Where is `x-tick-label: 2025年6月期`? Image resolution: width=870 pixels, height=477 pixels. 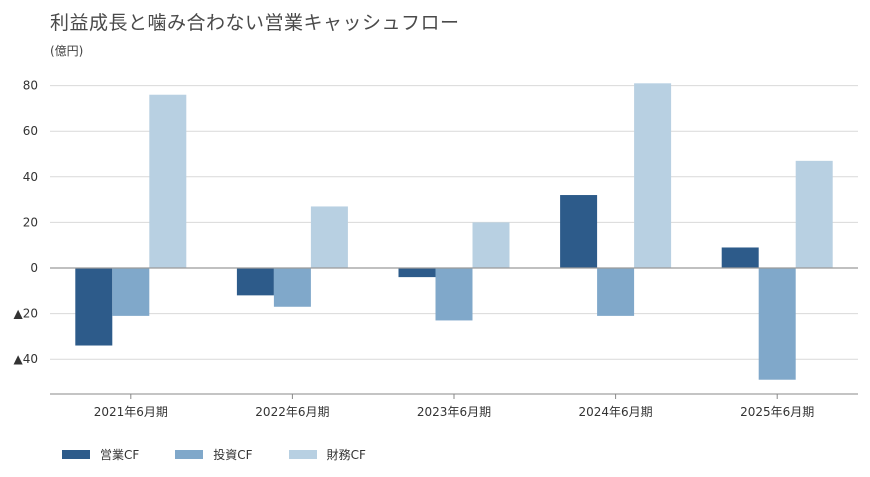 x-tick-label: 2025年6月期 is located at coordinates (777, 412).